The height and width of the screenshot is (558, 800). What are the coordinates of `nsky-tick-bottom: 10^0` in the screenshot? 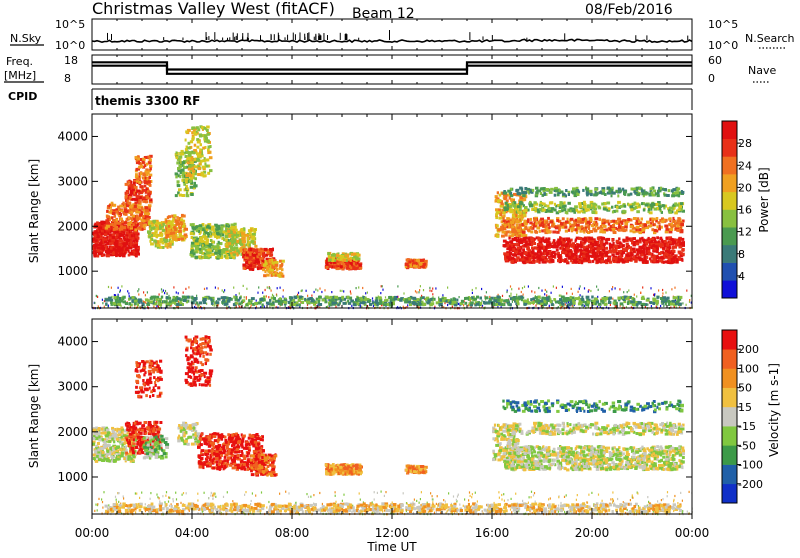 It's located at (70, 45).